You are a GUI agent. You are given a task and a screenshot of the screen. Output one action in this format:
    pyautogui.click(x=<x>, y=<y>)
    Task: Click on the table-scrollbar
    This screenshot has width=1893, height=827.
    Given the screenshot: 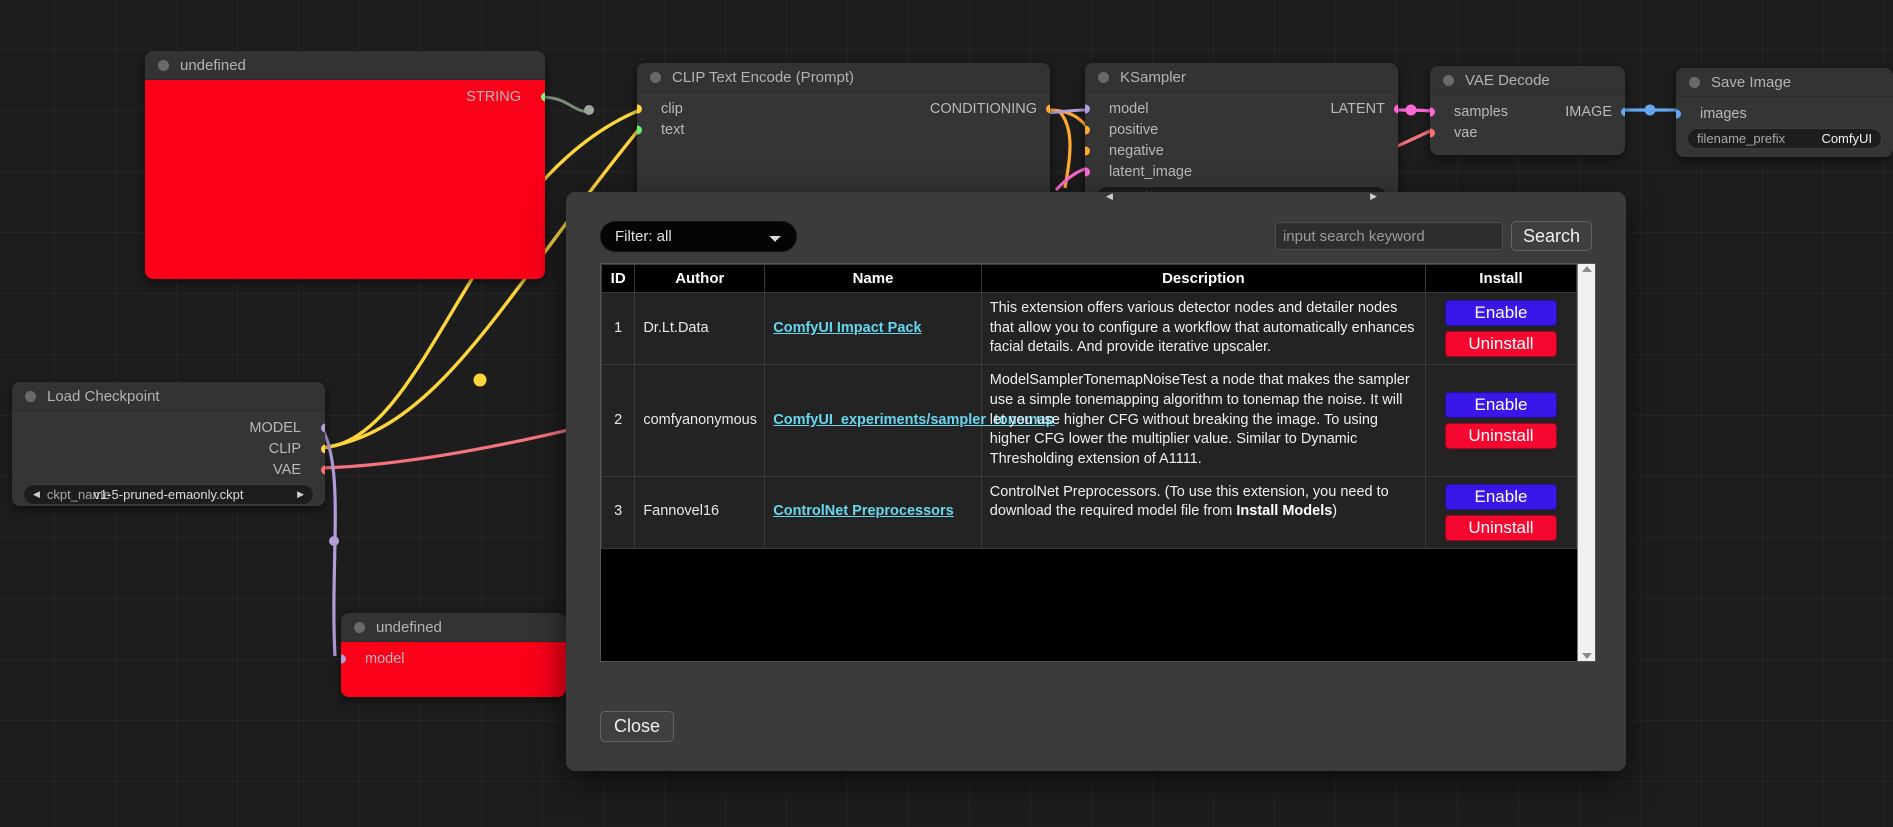 What is the action you would take?
    pyautogui.click(x=1586, y=462)
    